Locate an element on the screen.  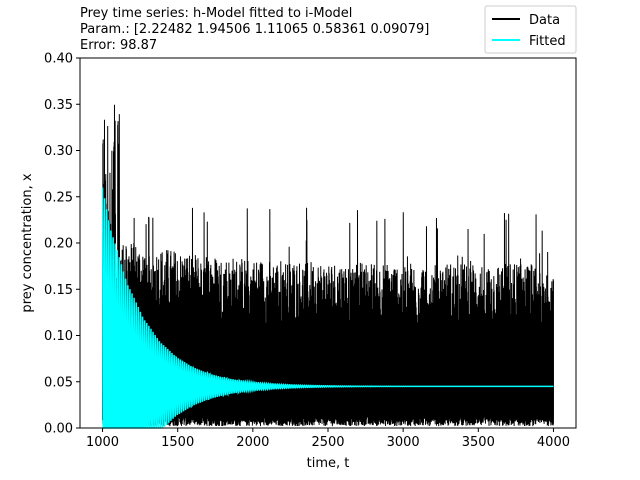
x-tick-label: 1000 is located at coordinates (102, 442).